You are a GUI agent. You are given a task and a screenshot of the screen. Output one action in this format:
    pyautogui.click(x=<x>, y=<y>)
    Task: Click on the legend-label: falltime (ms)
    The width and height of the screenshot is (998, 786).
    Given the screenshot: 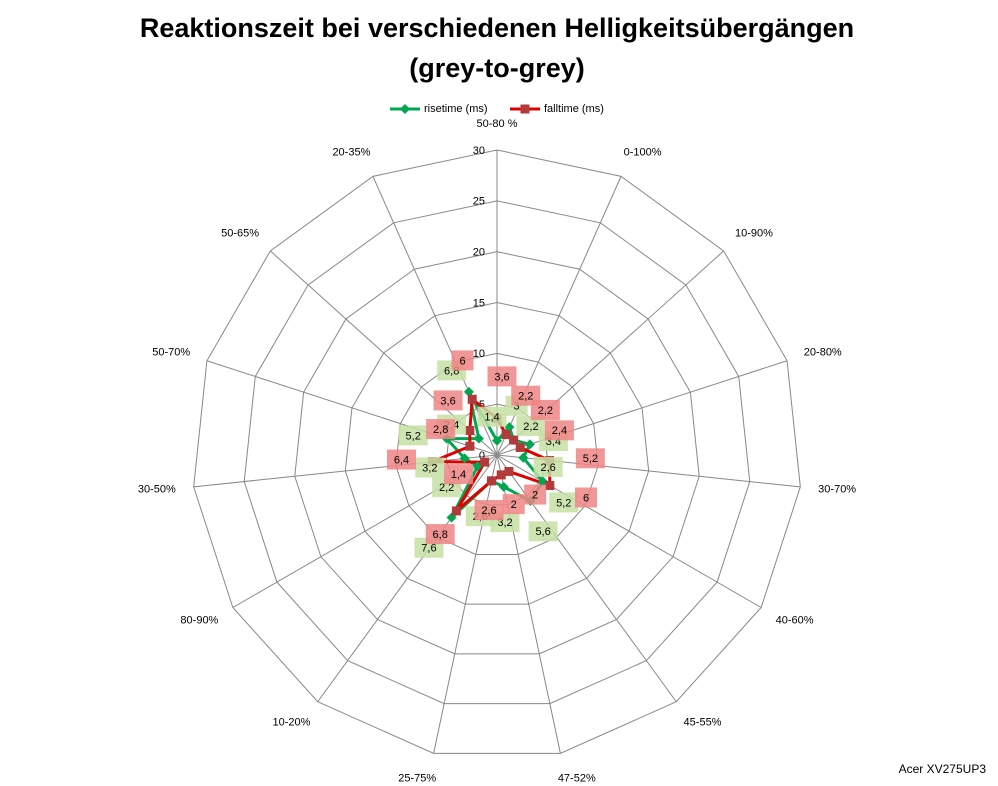 What is the action you would take?
    pyautogui.click(x=574, y=109)
    